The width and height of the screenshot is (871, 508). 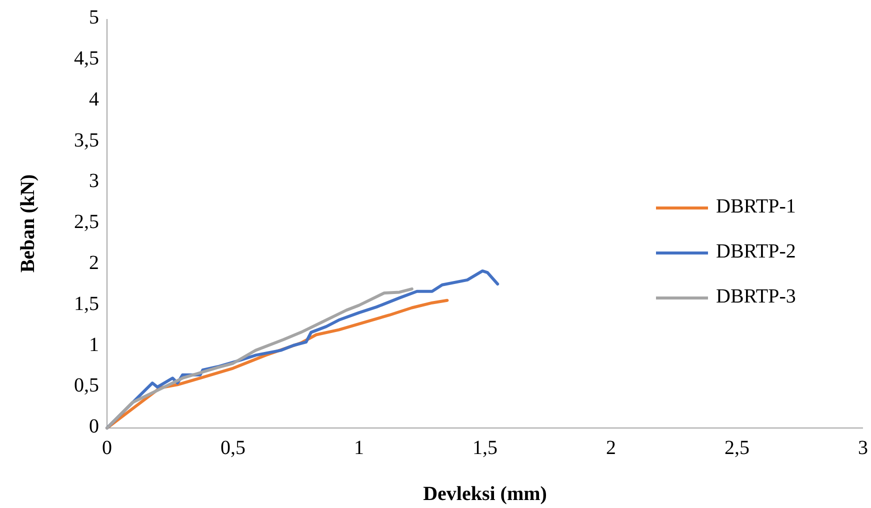 I want to click on x-tick-label: 1, so click(x=359, y=448).